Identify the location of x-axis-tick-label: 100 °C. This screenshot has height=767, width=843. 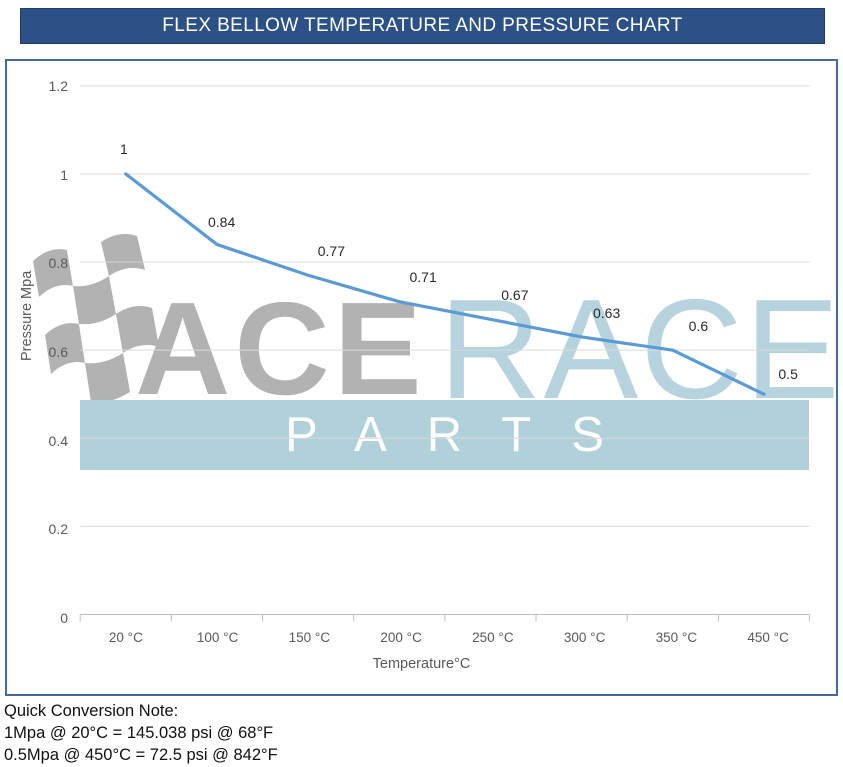
(217, 637).